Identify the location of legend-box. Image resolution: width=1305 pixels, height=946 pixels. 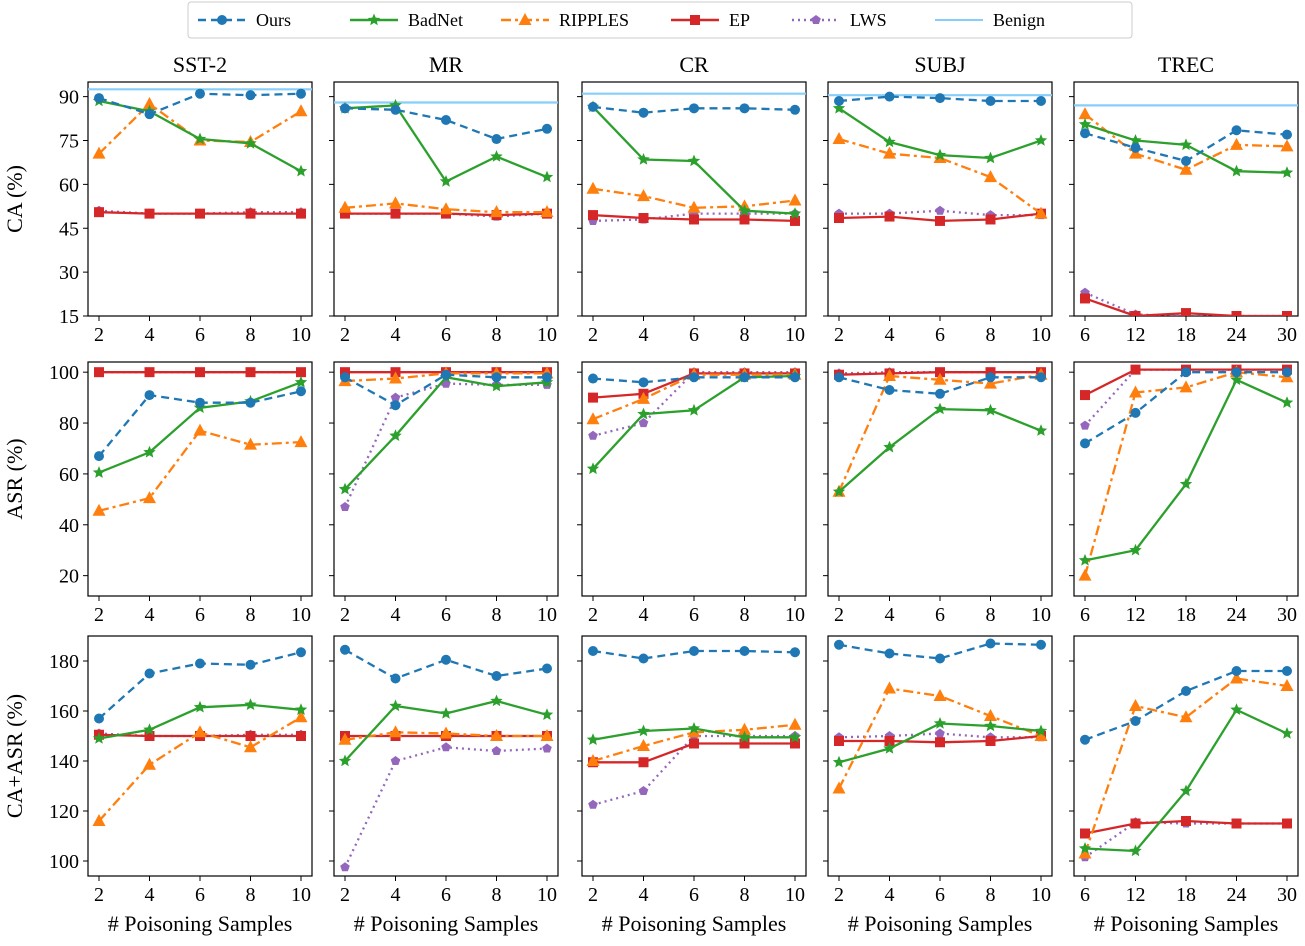
(660, 20).